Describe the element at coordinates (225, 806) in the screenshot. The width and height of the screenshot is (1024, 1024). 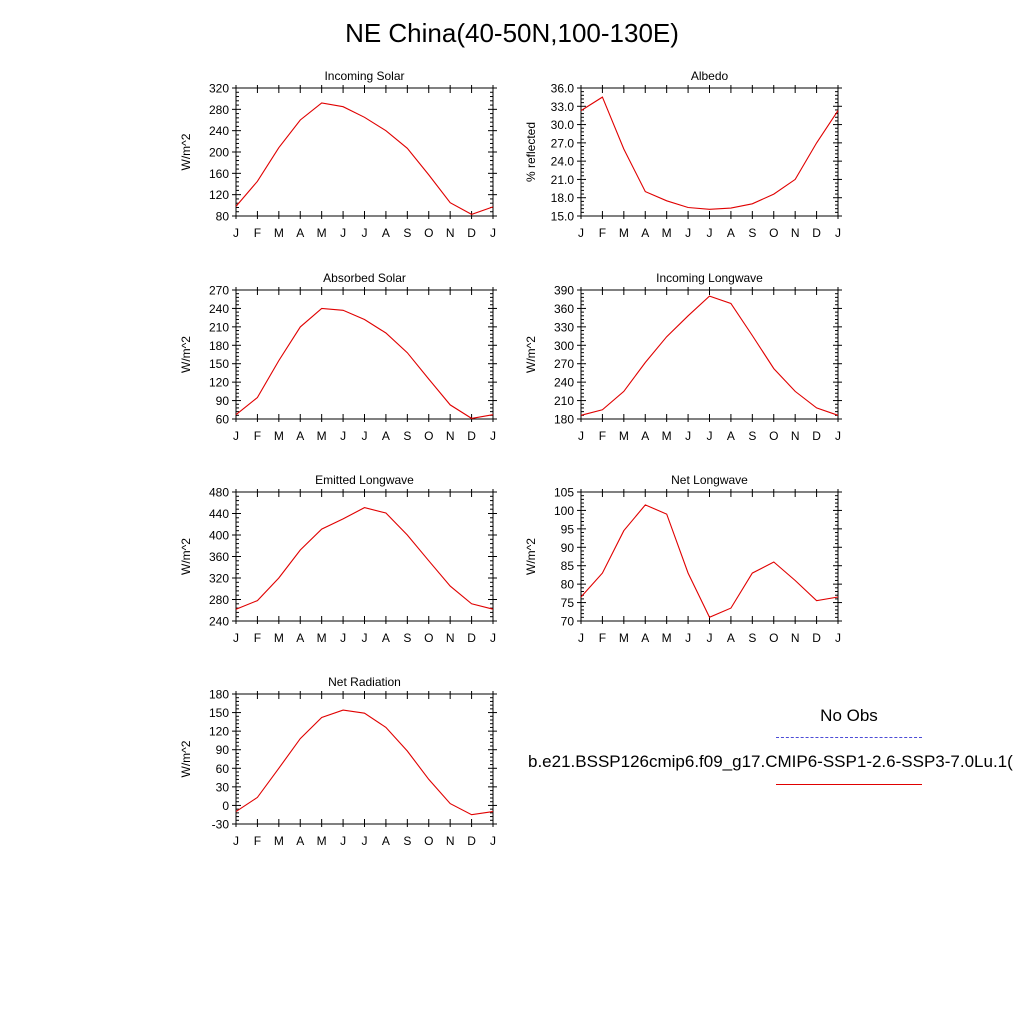
I see `y-tick-label: 0` at that location.